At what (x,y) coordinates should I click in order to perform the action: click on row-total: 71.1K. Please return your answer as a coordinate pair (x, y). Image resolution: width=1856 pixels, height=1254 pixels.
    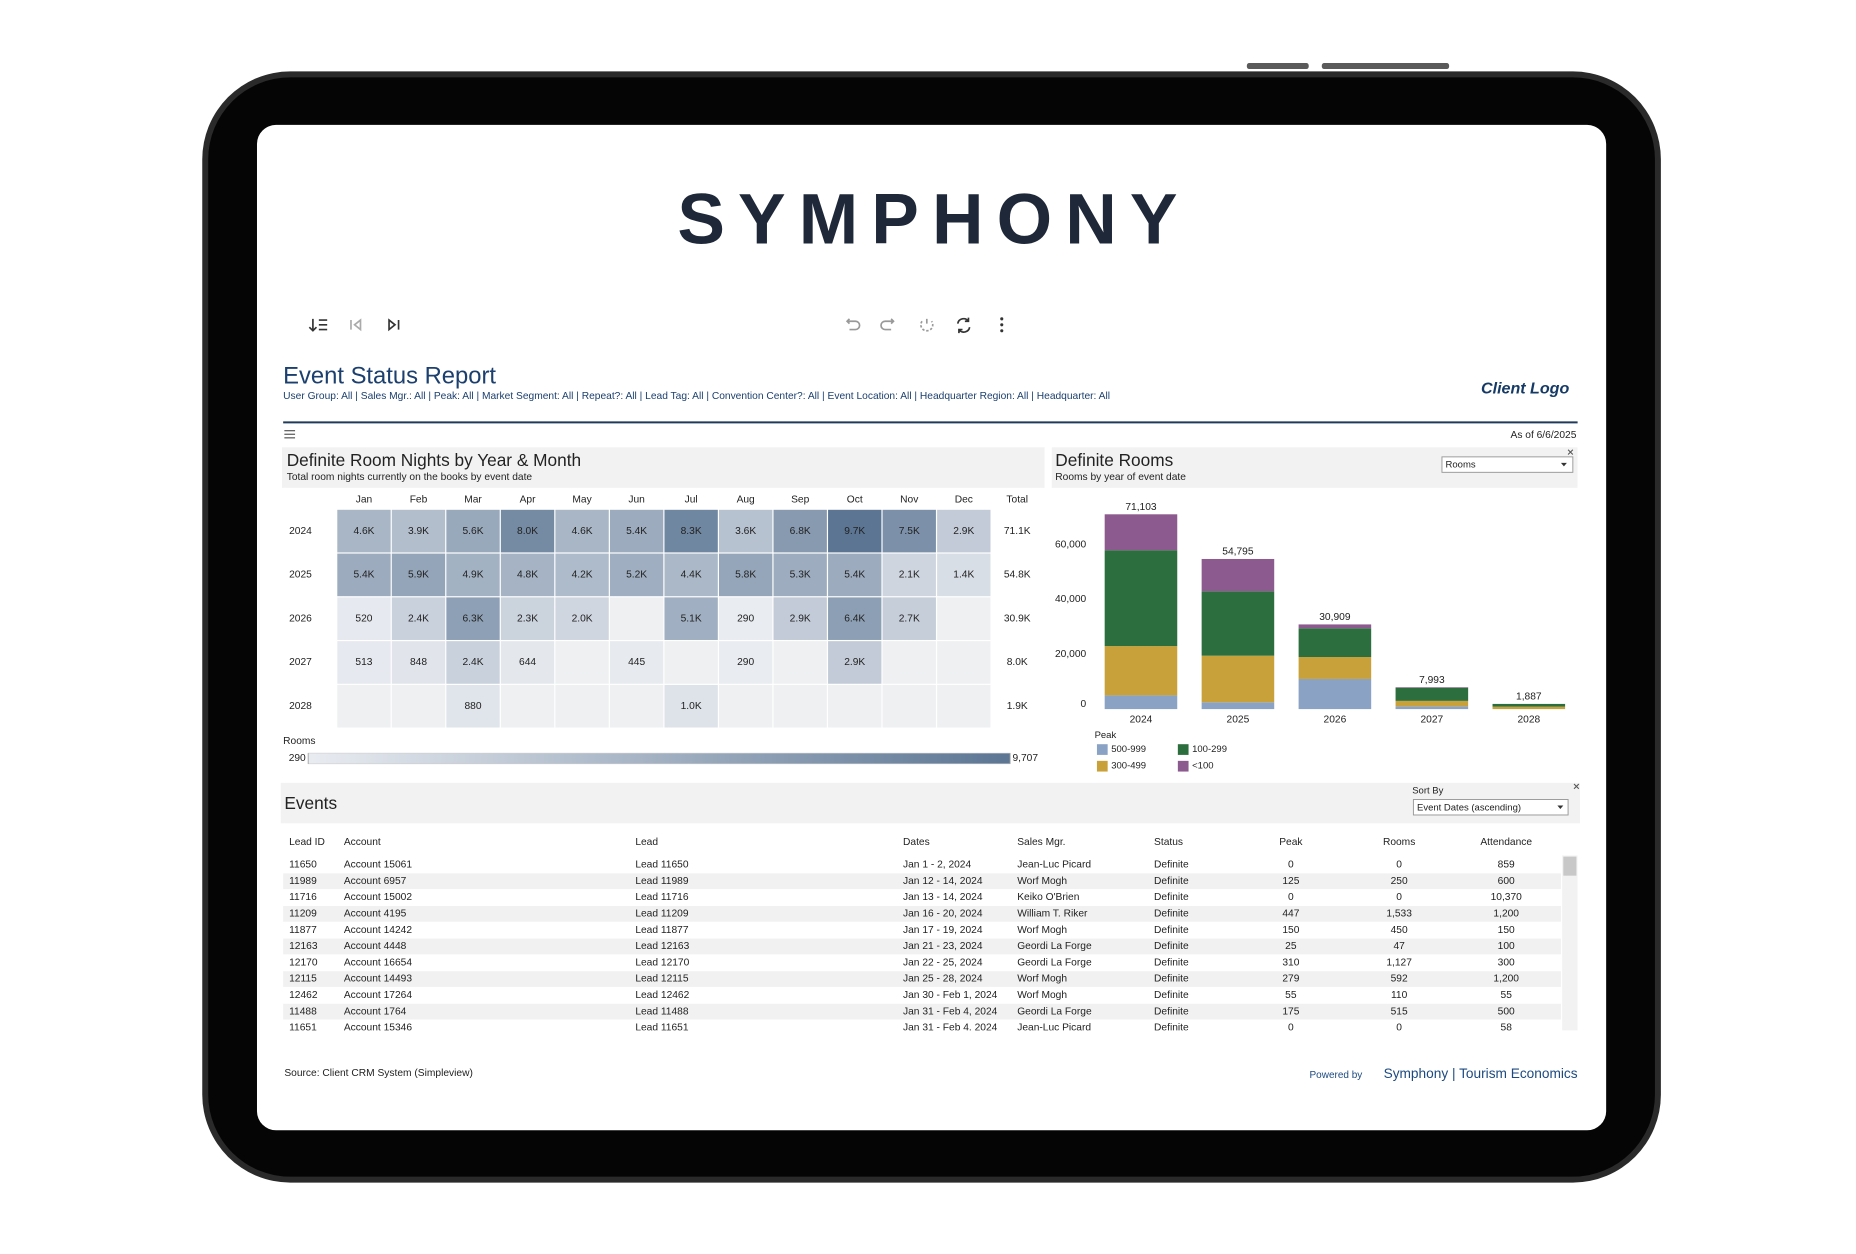
    Looking at the image, I should click on (1017, 531).